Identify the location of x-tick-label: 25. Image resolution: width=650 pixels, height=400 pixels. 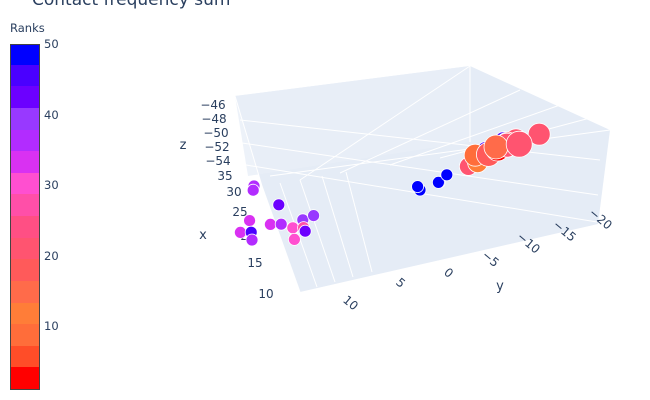
(239, 212).